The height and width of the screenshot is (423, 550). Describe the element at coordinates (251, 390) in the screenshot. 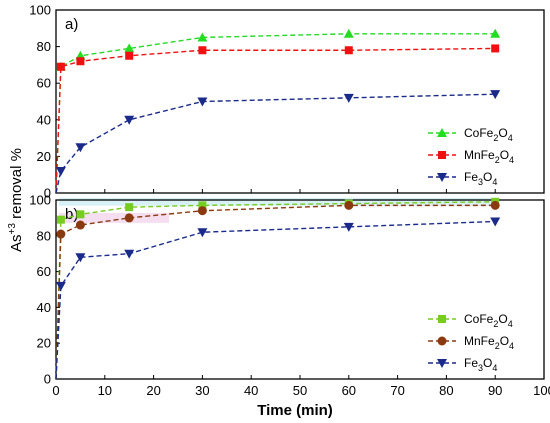

I see `x-tick-label: 40` at that location.